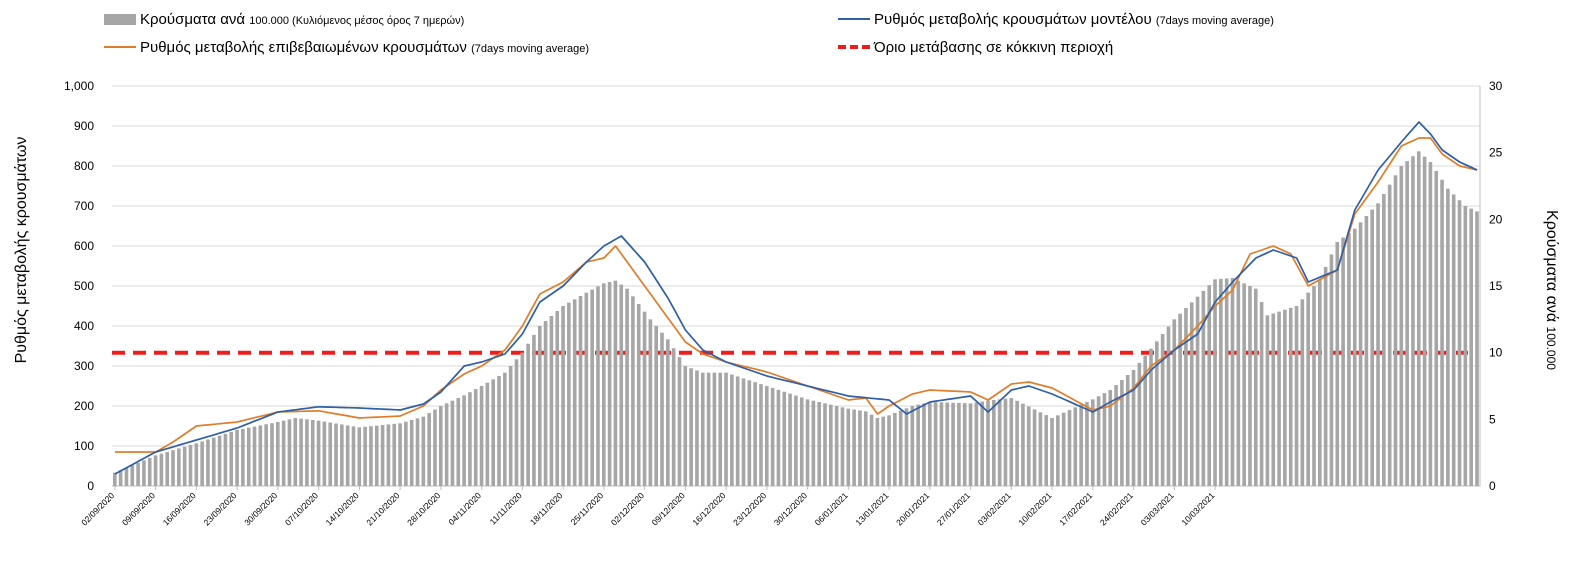 The width and height of the screenshot is (1577, 585). Describe the element at coordinates (1496, 286) in the screenshot. I see `right-tick-label: 15` at that location.